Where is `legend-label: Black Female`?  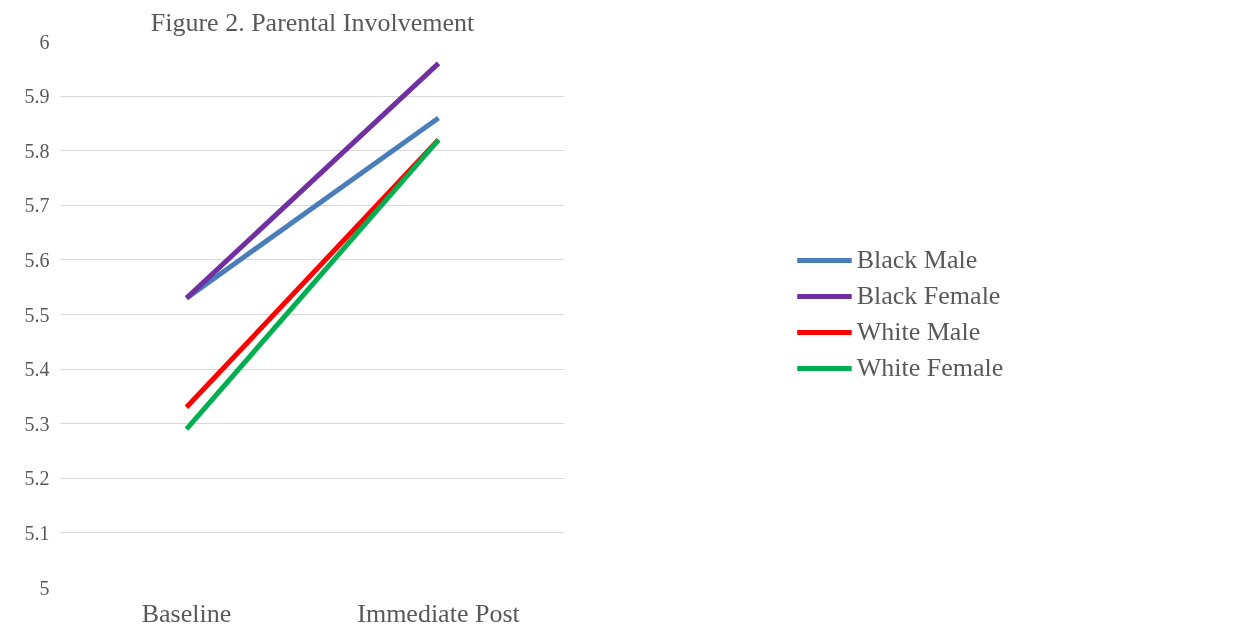 legend-label: Black Female is located at coordinates (928, 296).